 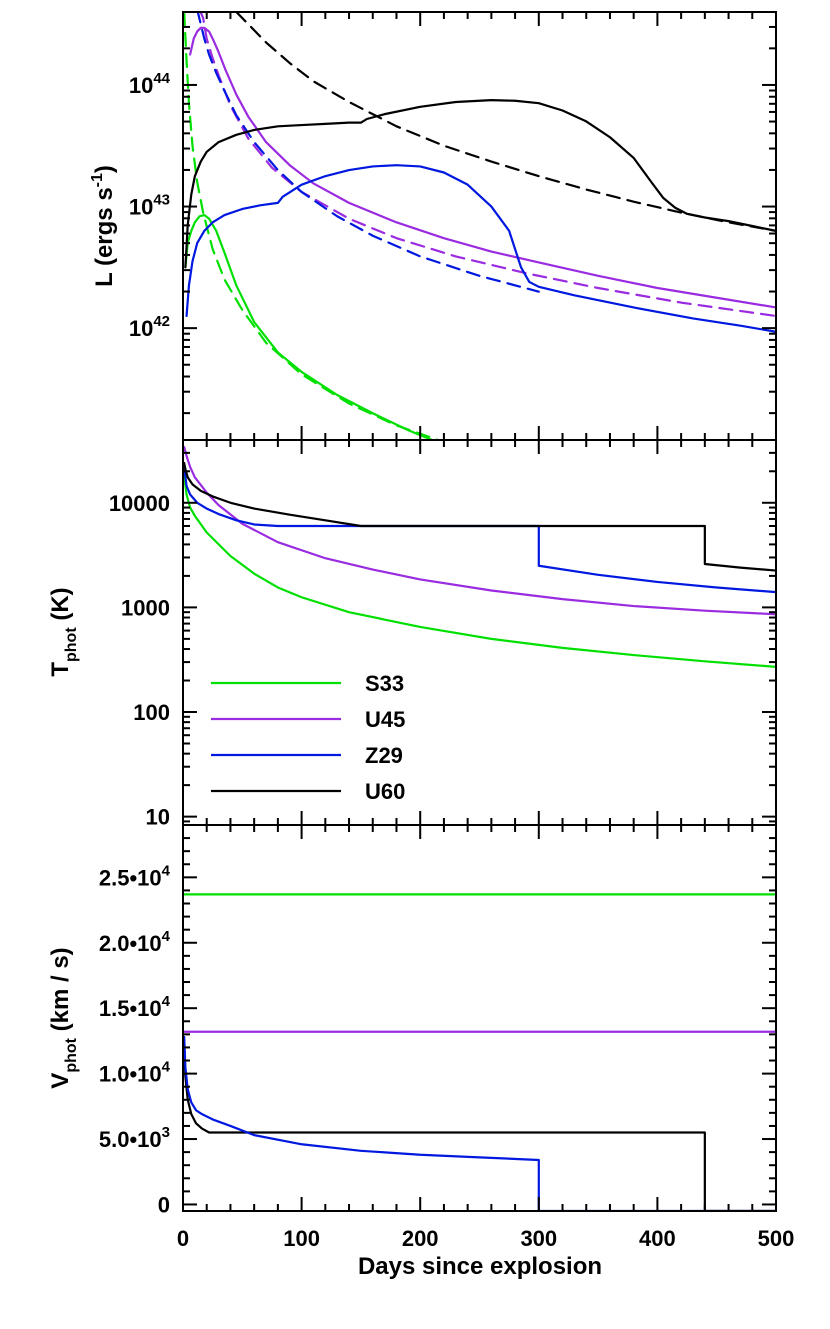 What do you see at coordinates (60, 1081) in the screenshot?
I see `y-label-main: V` at bounding box center [60, 1081].